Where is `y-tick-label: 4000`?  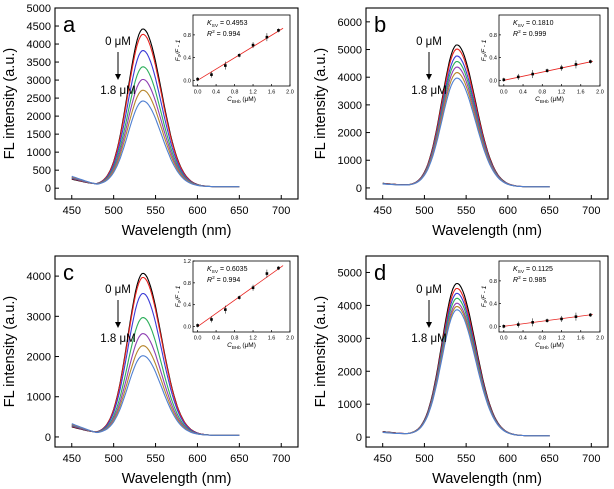 y-tick-label: 4000 is located at coordinates (350, 306).